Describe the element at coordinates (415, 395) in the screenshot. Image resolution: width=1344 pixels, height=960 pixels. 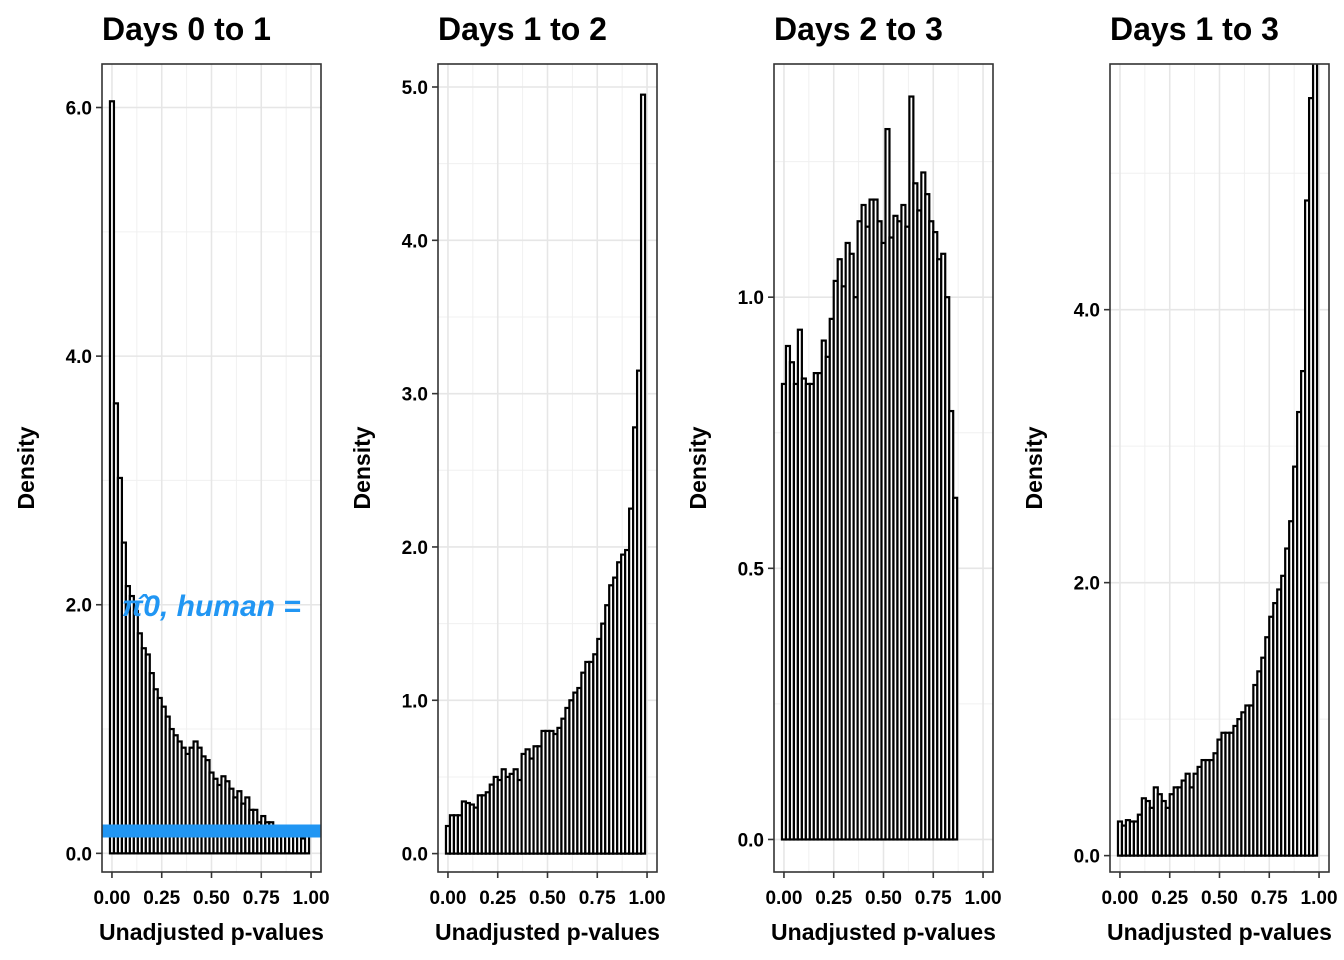
I see `y-tick-label: 3.0` at that location.